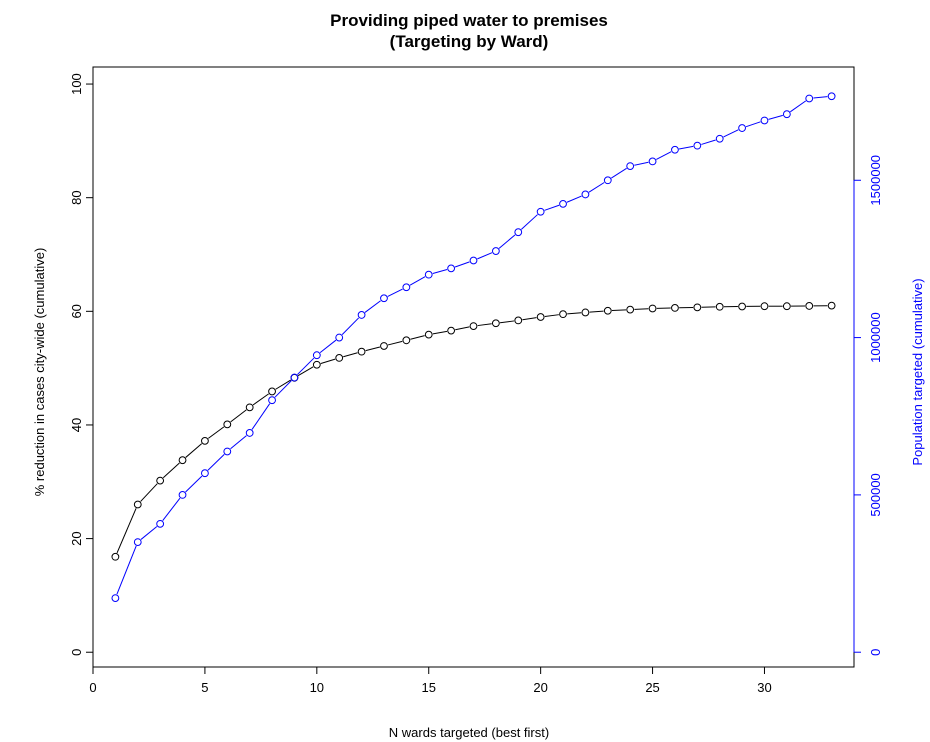  What do you see at coordinates (875, 494) in the screenshot?
I see `y2-tick-label-1: 500000` at bounding box center [875, 494].